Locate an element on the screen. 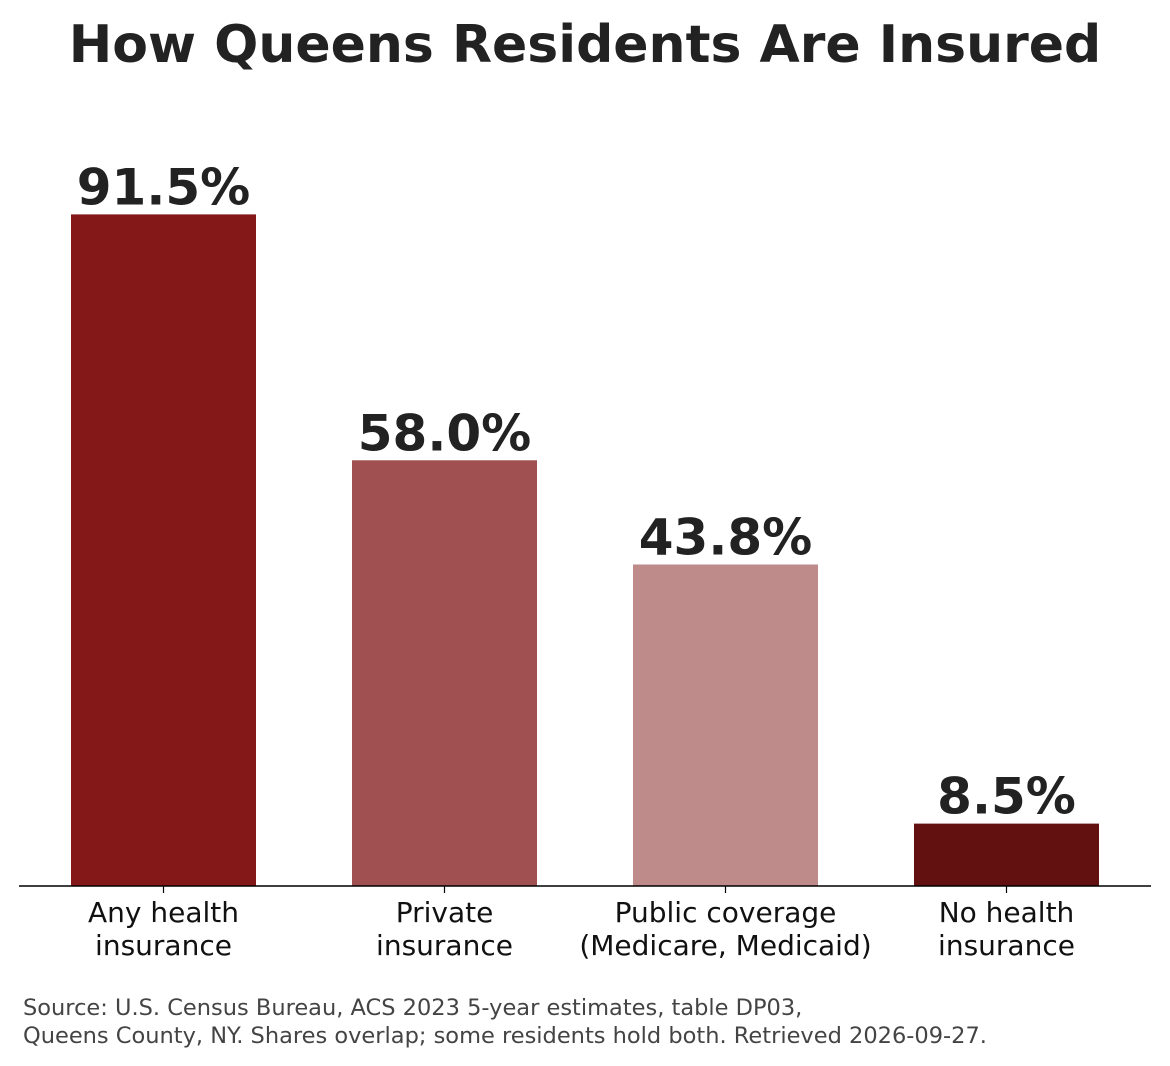 This screenshot has height=1066, width=1170. x-tick-label-2: Private insurance is located at coordinates (444, 929).